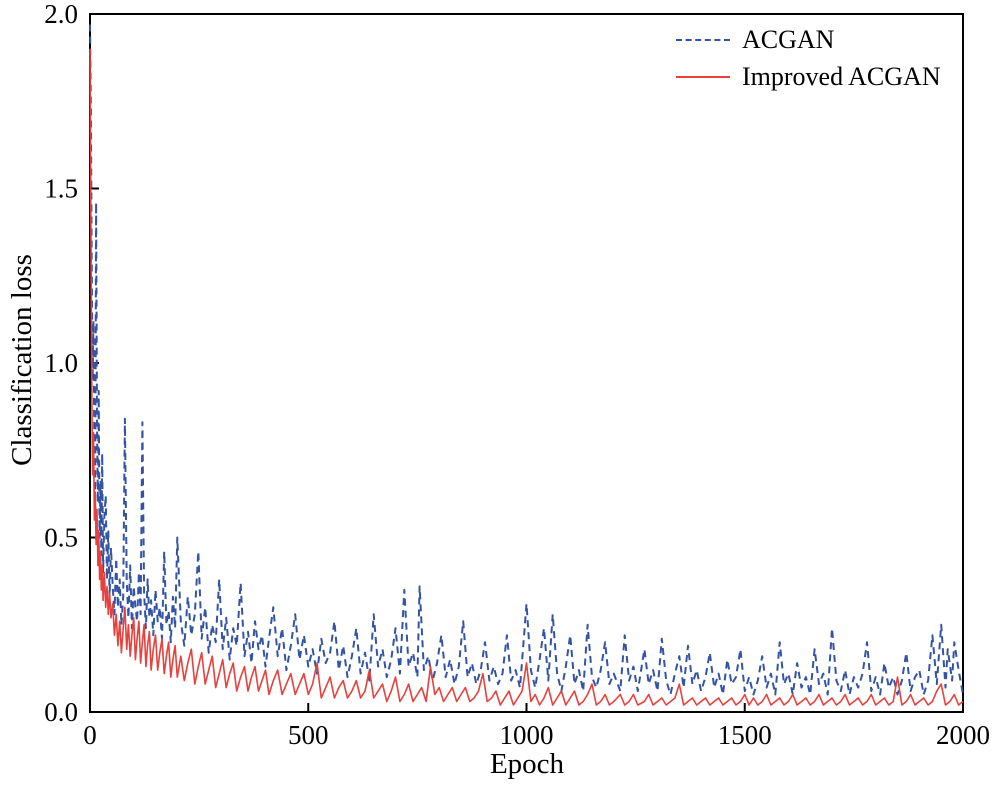  I want to click on svg-text: 0.0, so click(61, 712).